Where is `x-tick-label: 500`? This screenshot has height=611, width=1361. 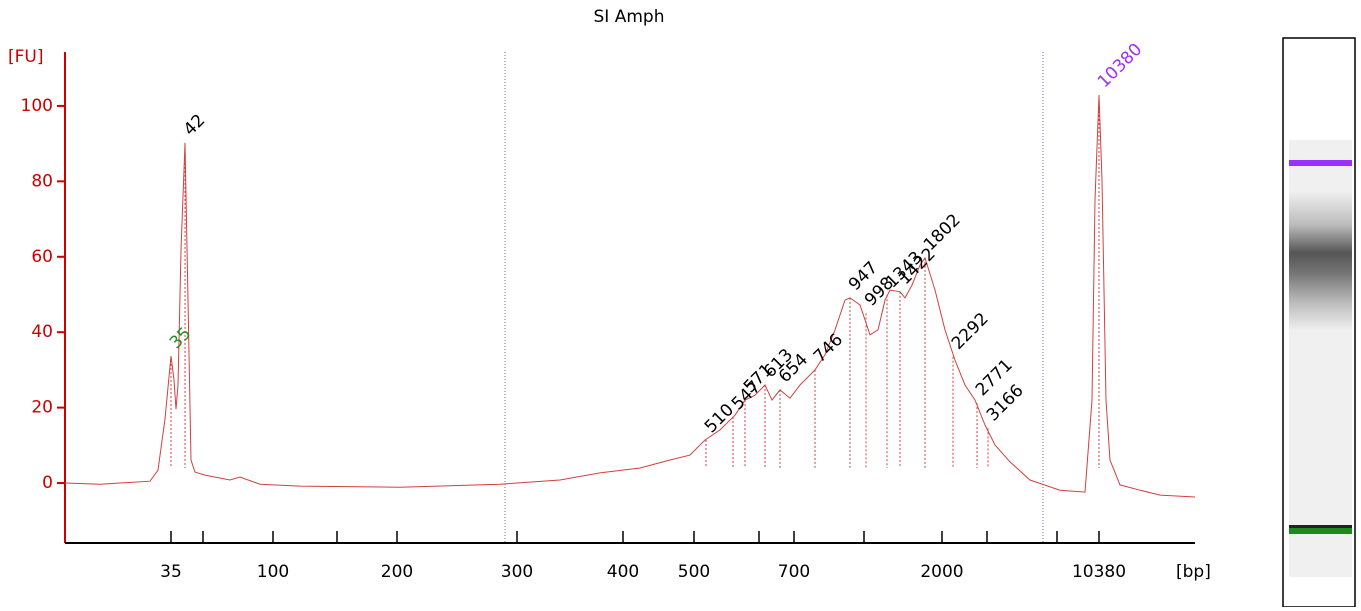
x-tick-label: 500 is located at coordinates (694, 572).